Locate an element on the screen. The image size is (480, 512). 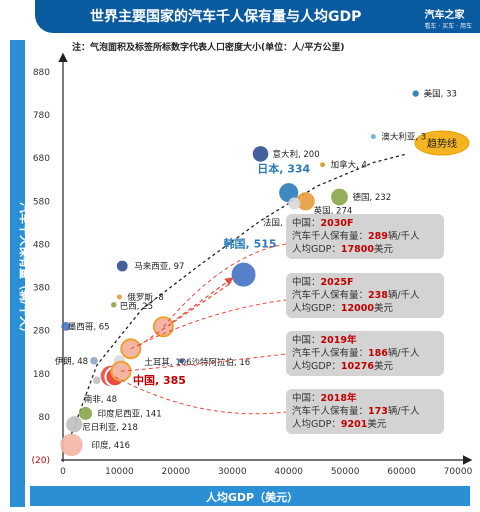
brand-logo: 汽车之家 看车 · 买车 · 用车 is located at coordinates (448, 18).